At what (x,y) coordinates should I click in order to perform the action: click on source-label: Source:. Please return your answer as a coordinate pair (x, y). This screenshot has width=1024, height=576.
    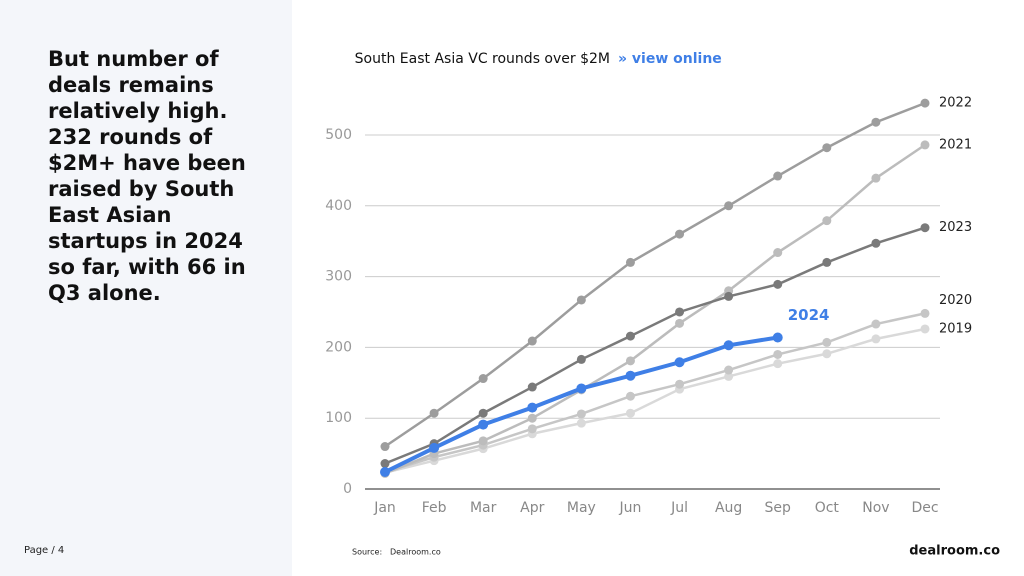
    Looking at the image, I should click on (367, 552).